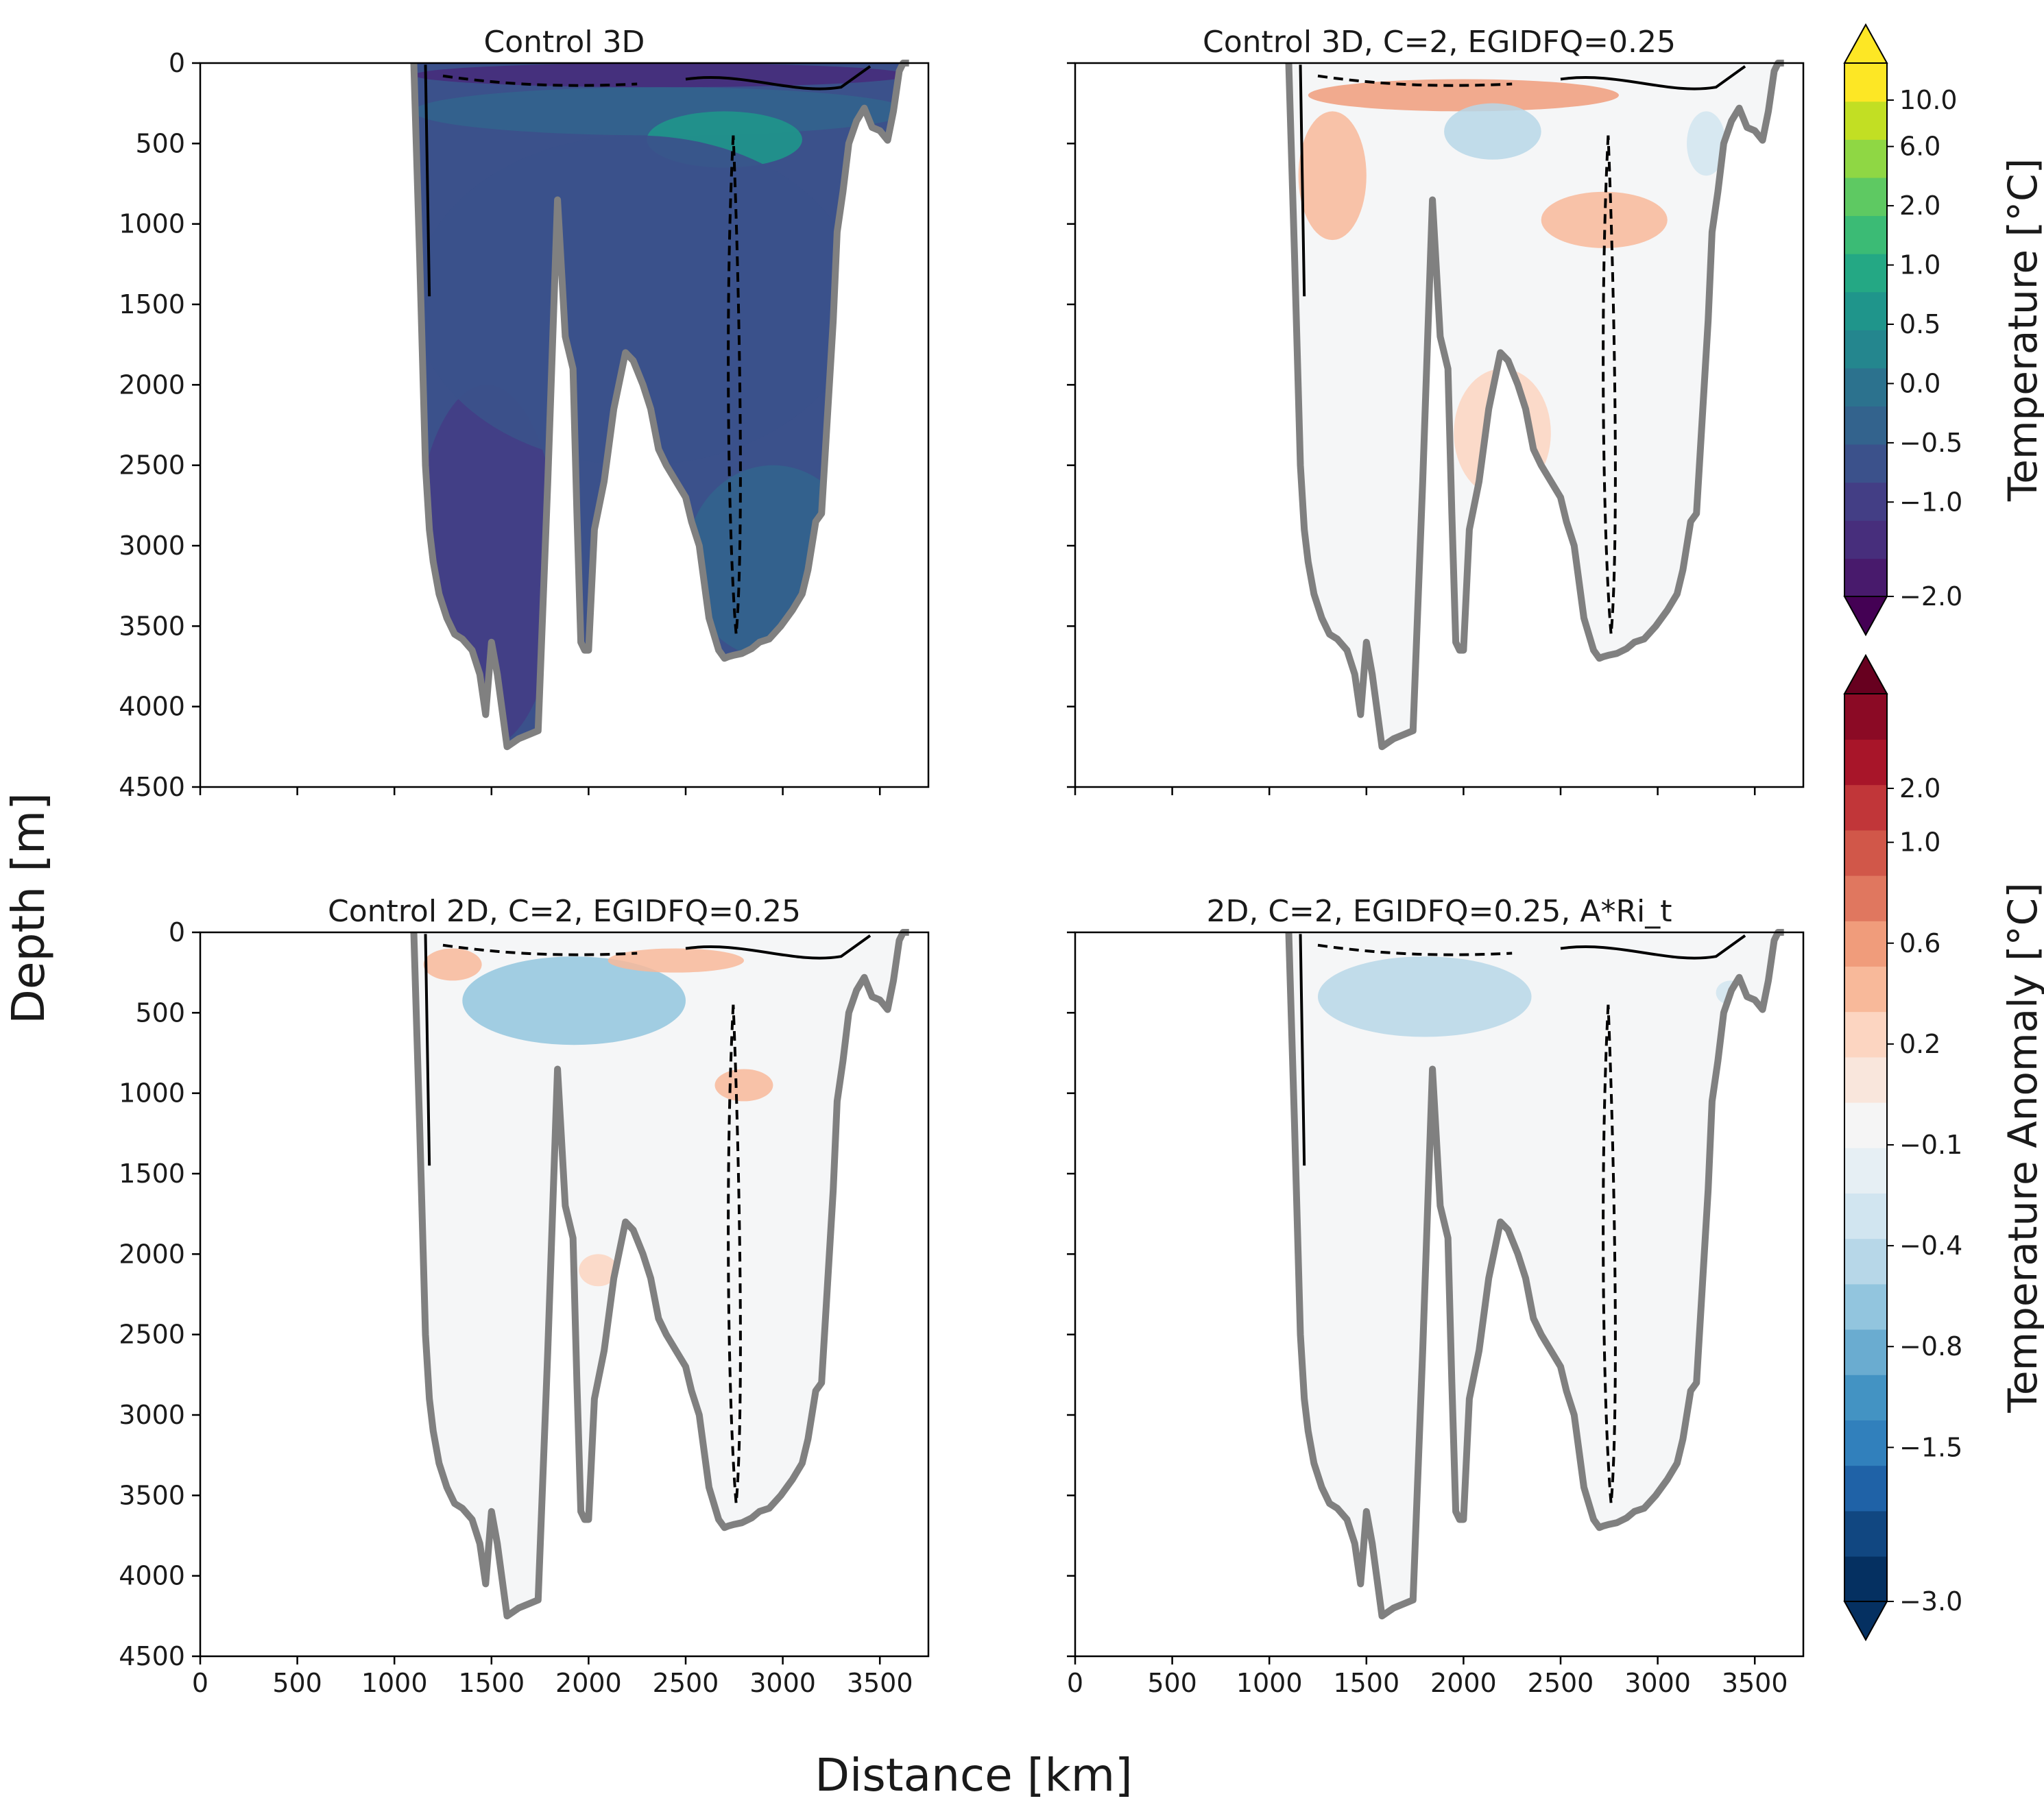 This screenshot has width=2044, height=1816. I want to click on panel-title: Control 3D, so click(564, 42).